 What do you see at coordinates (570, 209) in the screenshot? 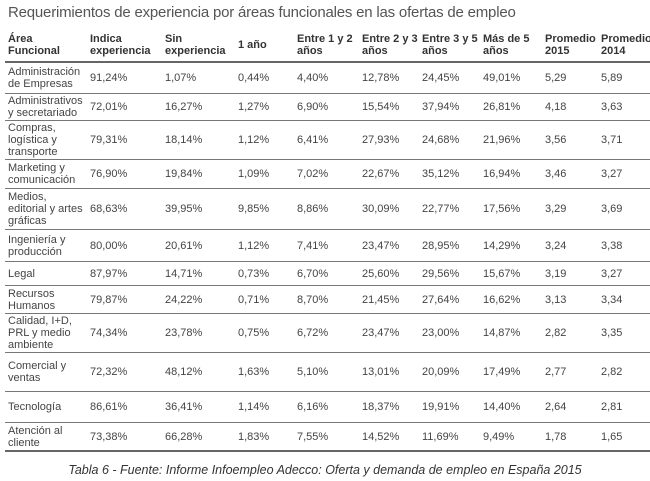
I see `value-cell: 3,29` at bounding box center [570, 209].